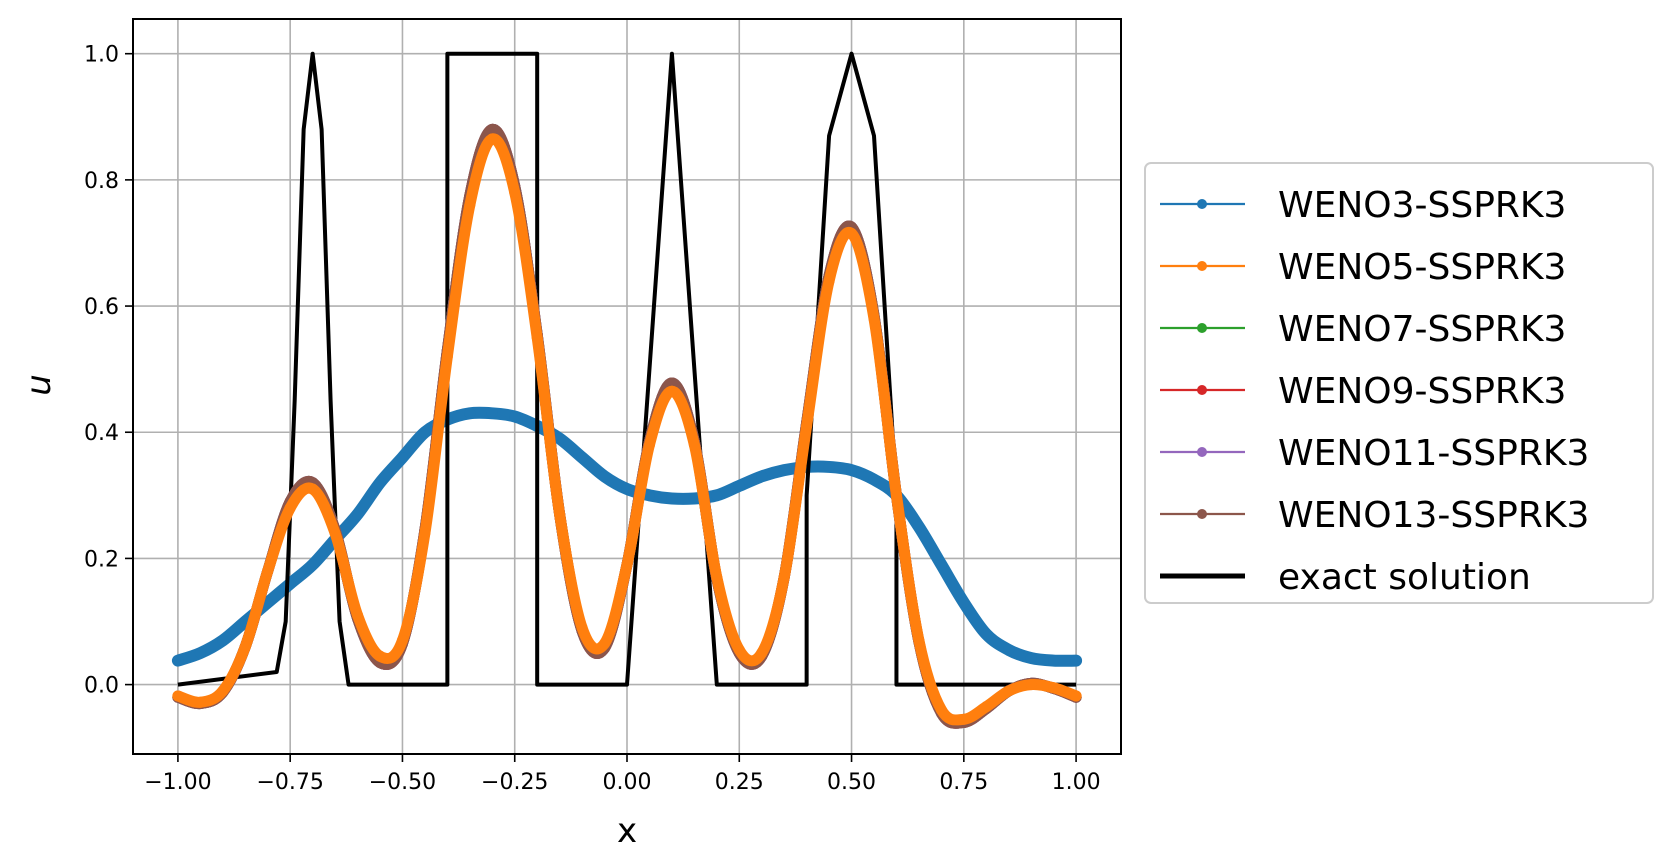 The width and height of the screenshot is (1661, 868). Describe the element at coordinates (851, 782) in the screenshot. I see `x-tick-label: 0.50` at that location.